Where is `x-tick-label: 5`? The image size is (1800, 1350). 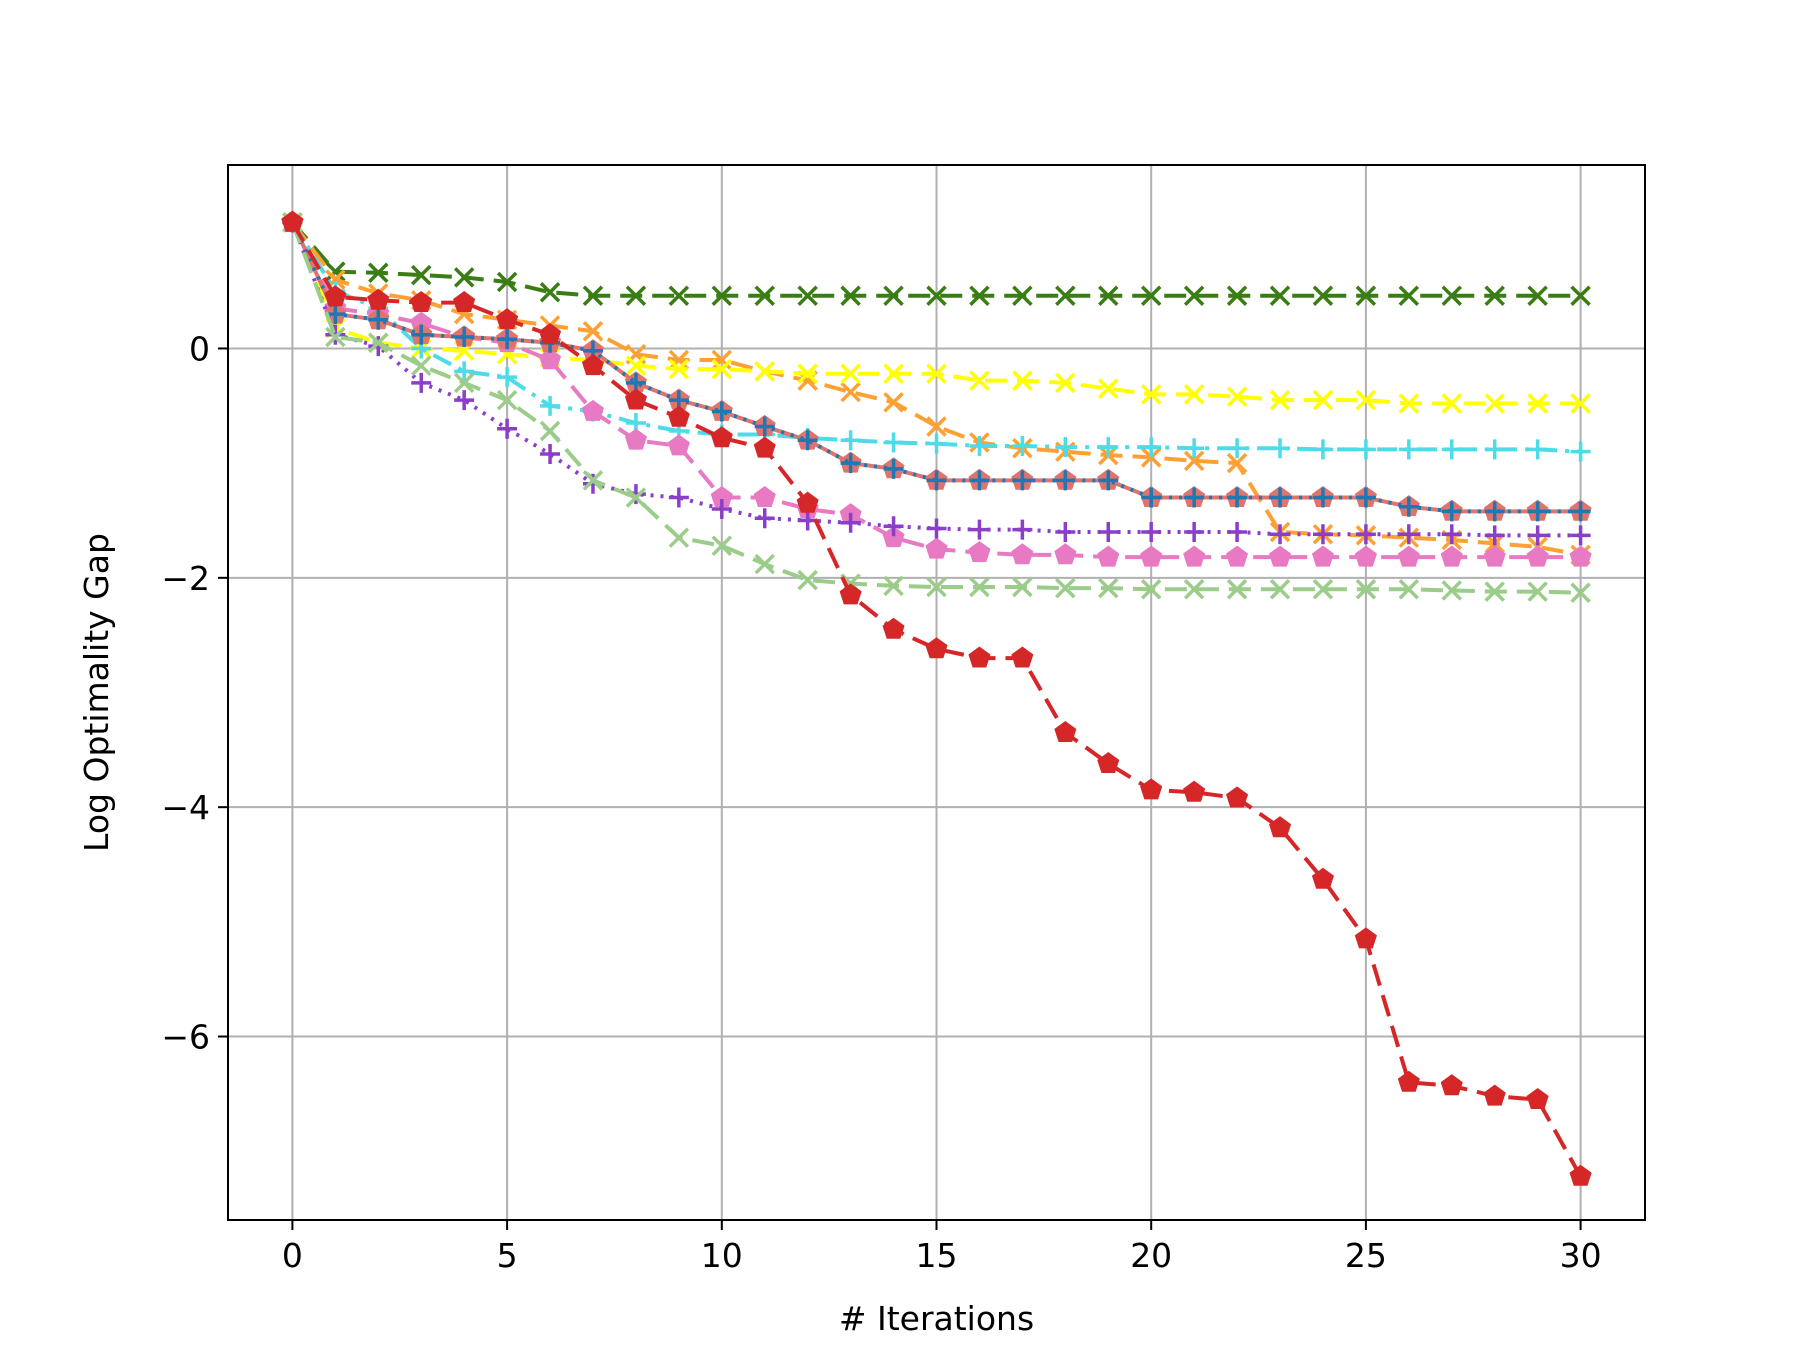
x-tick-label: 5 is located at coordinates (507, 1255).